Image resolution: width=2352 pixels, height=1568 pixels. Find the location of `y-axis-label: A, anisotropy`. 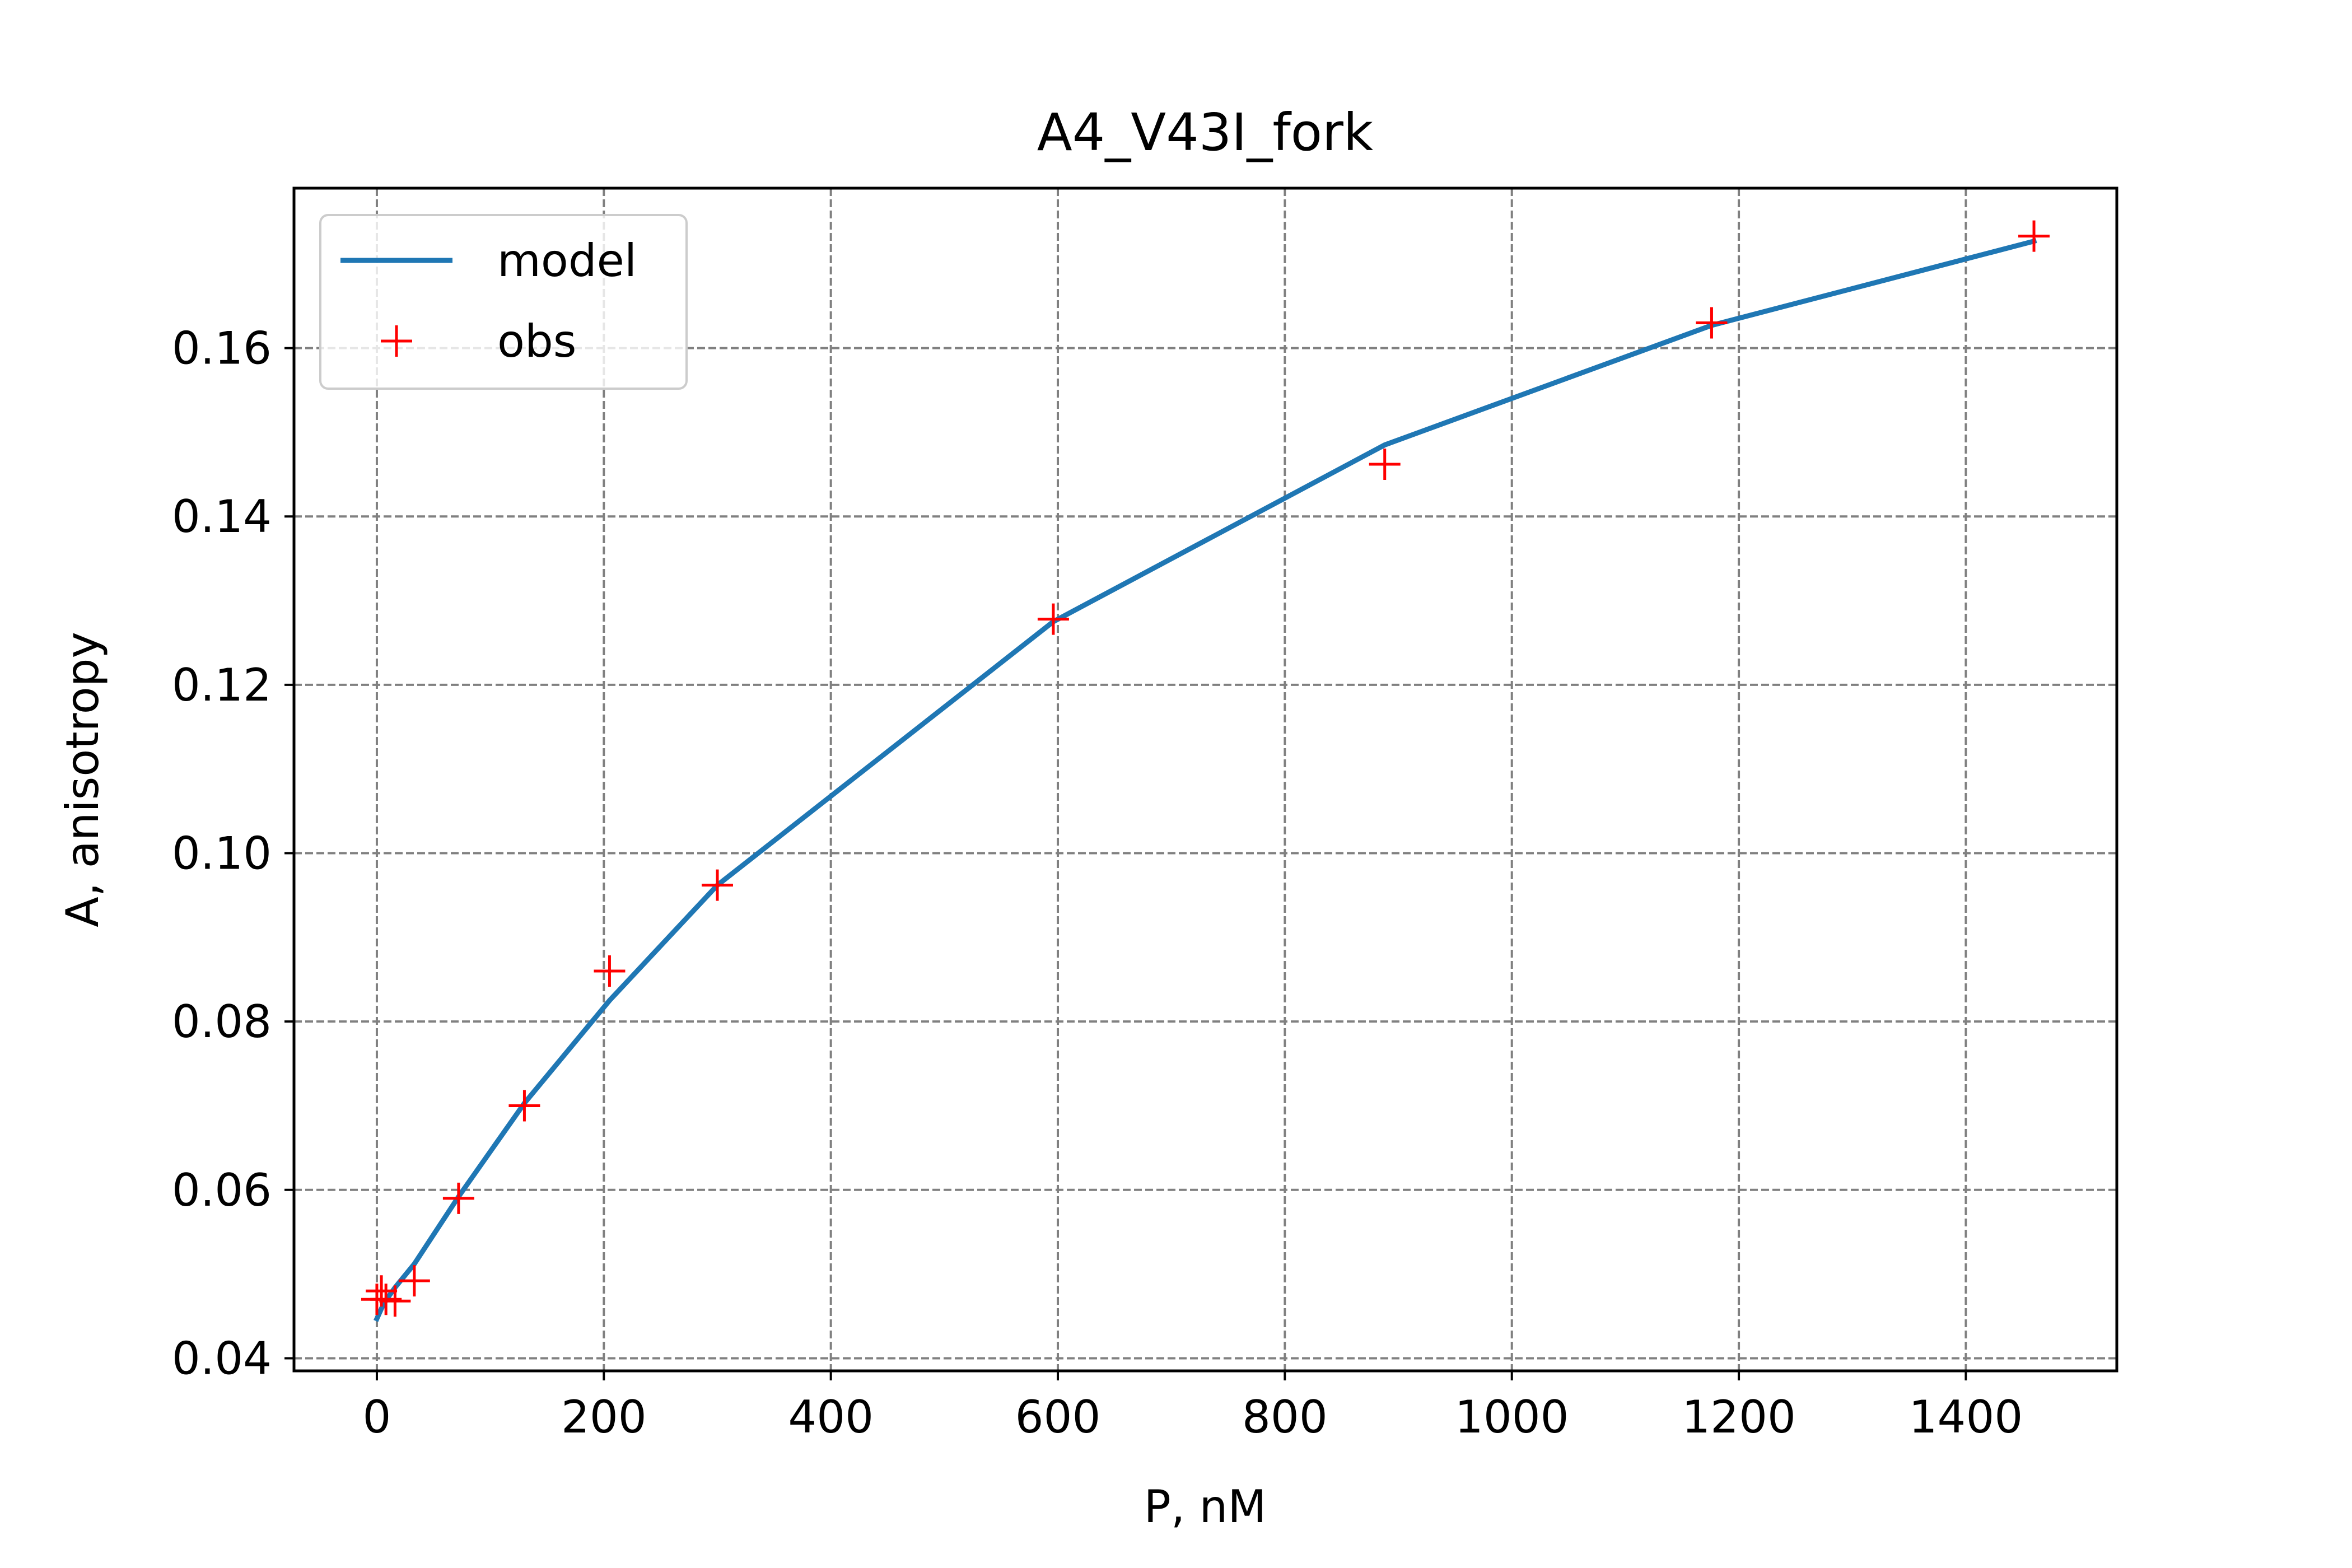

y-axis-label: A, anisotropy is located at coordinates (83, 780).